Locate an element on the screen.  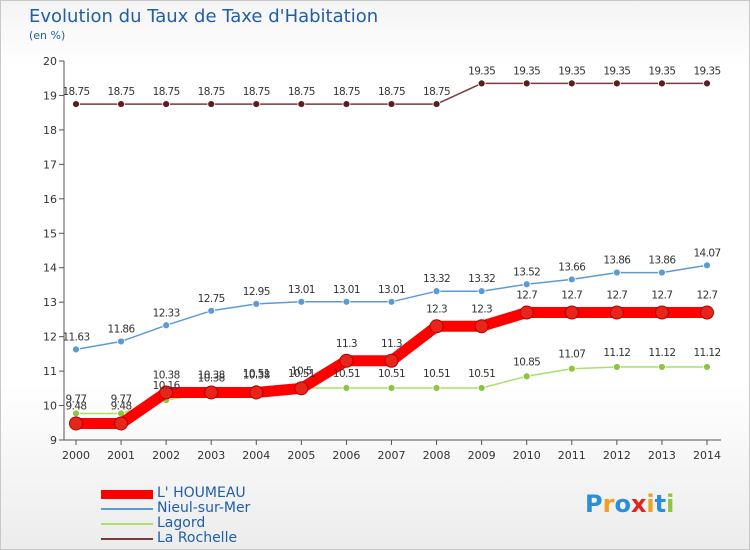
data-label-lagord: 10.38 is located at coordinates (211, 378).